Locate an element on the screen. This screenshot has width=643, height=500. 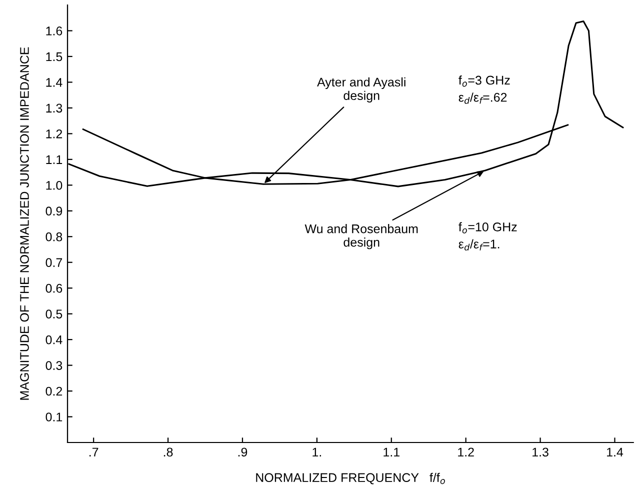
y-tick-label: 1.0 is located at coordinates (54, 185).